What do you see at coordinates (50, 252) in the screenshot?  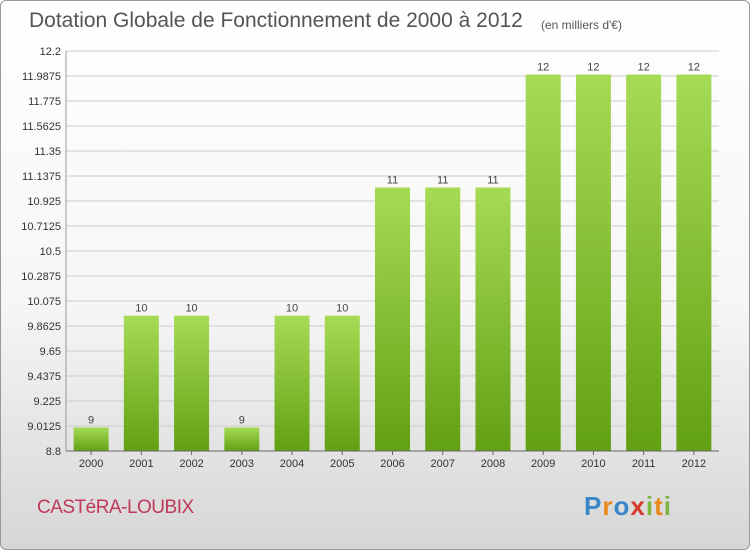 I see `y-tick-label: 10.5` at bounding box center [50, 252].